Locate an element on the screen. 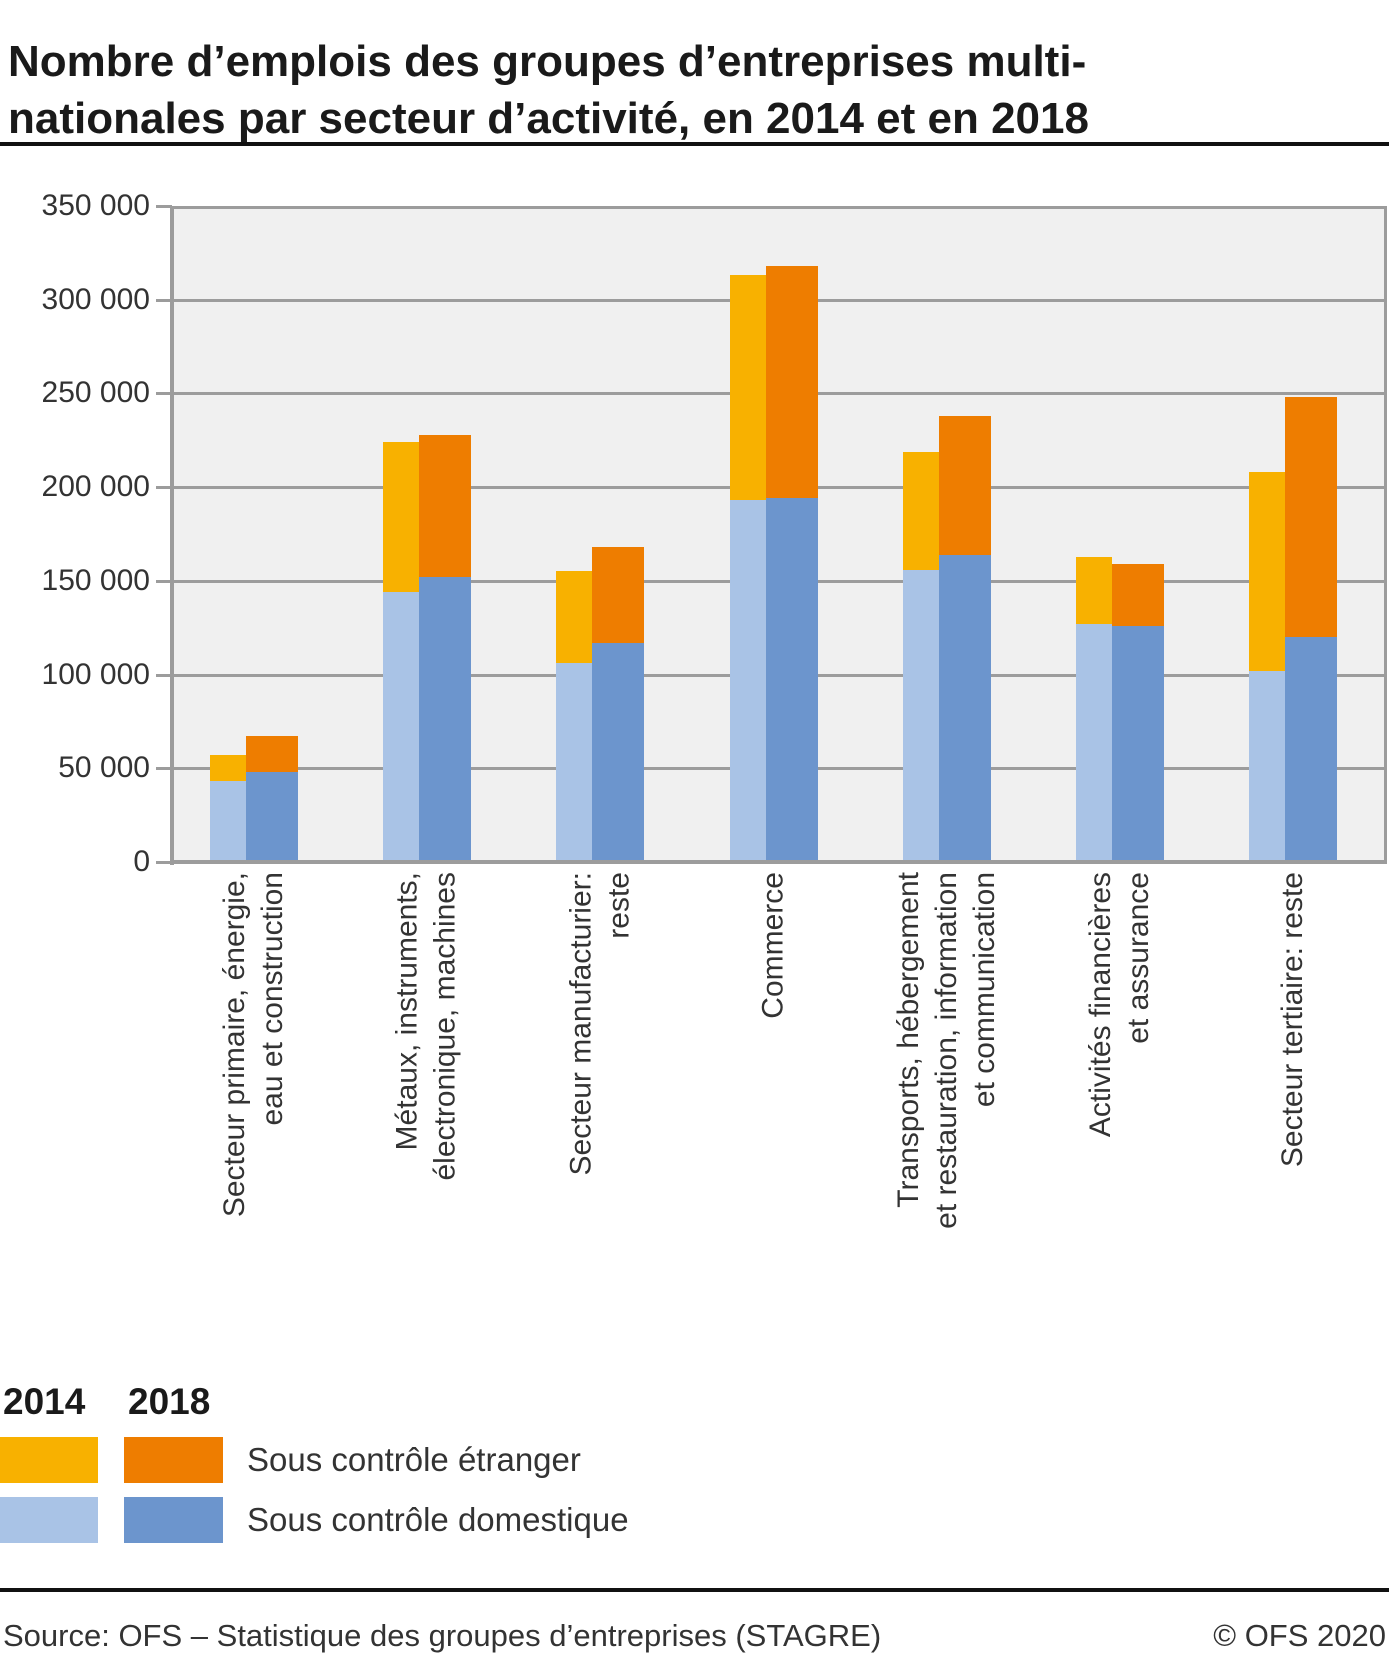  category-label-line: Secteur tertiaire: reste is located at coordinates (1292, 1020).